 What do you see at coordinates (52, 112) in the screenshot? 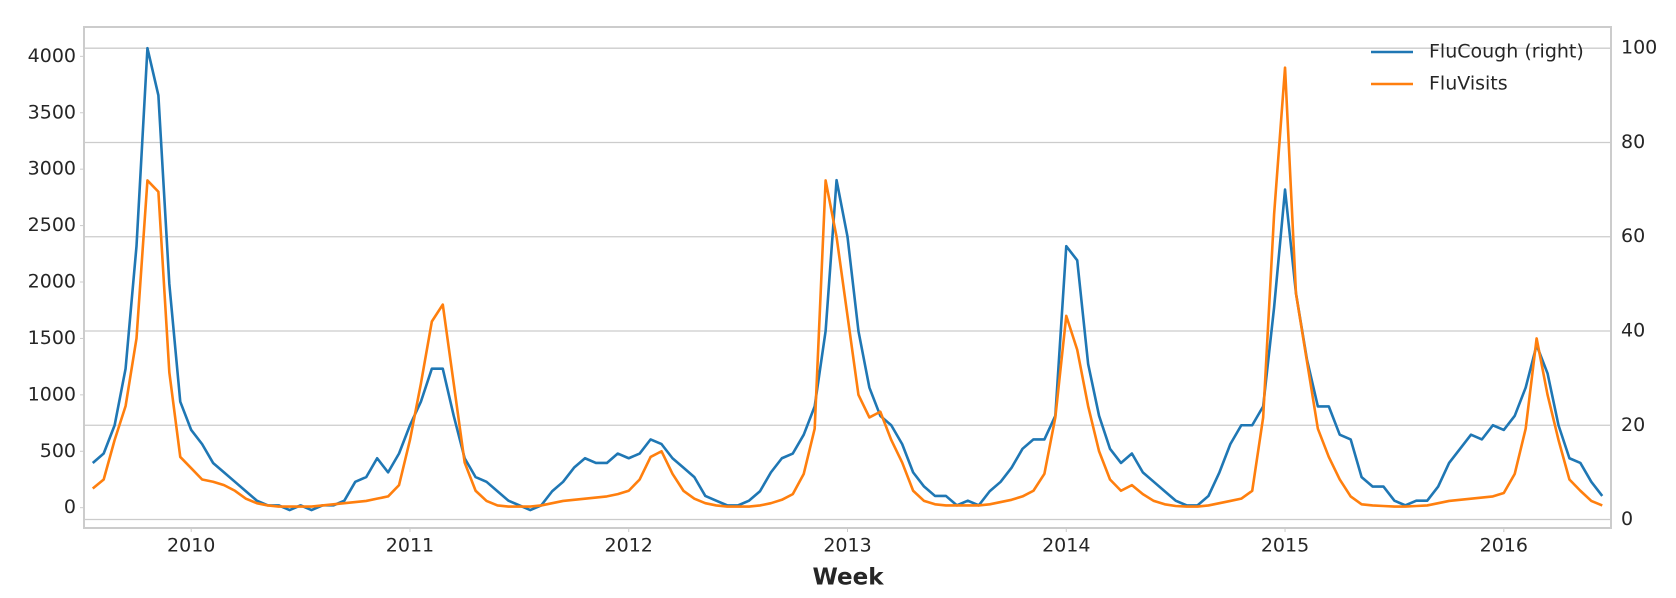
I see `y-tick-label: 3500` at bounding box center [52, 112].